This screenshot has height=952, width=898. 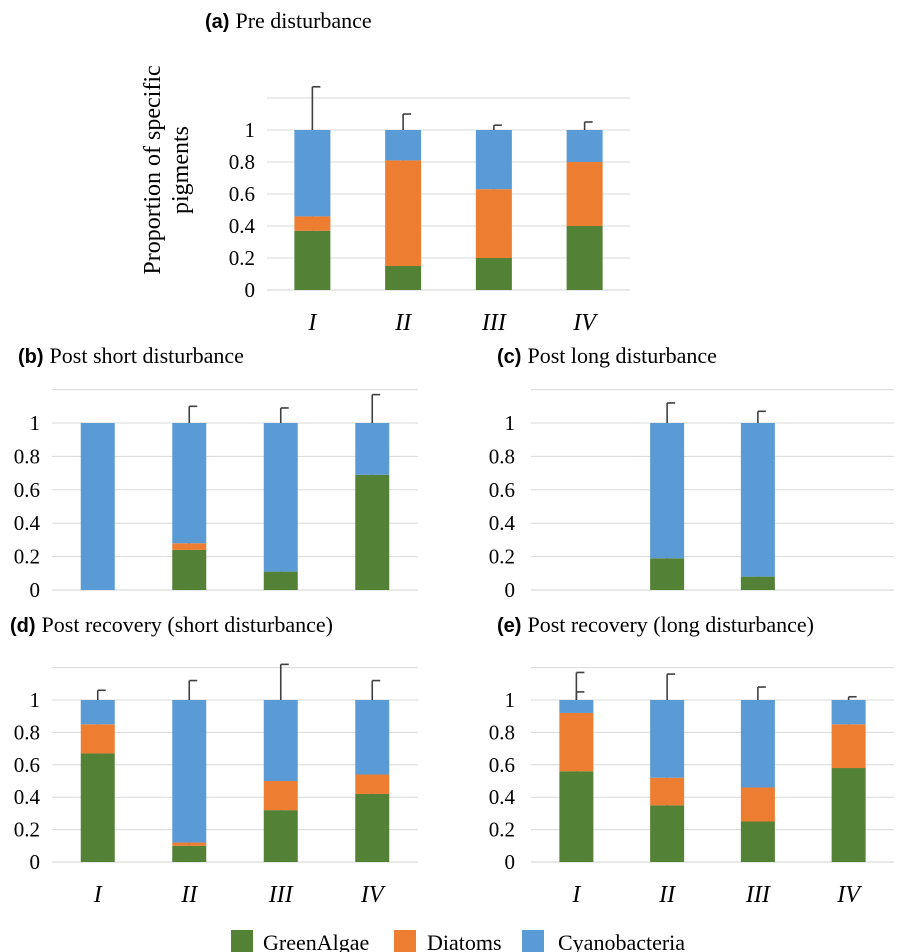 What do you see at coordinates (533, 941) in the screenshot?
I see `legend-swatch-cyanobacteria` at bounding box center [533, 941].